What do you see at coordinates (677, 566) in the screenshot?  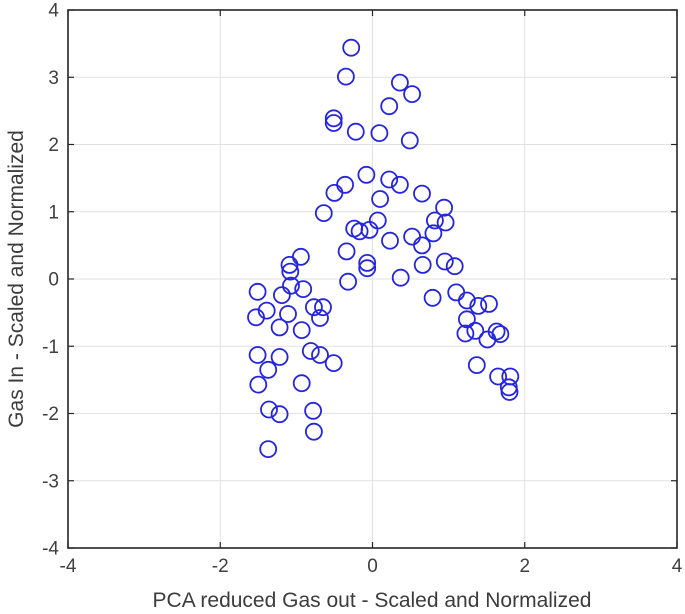 I see `x-tick-label: 4` at bounding box center [677, 566].